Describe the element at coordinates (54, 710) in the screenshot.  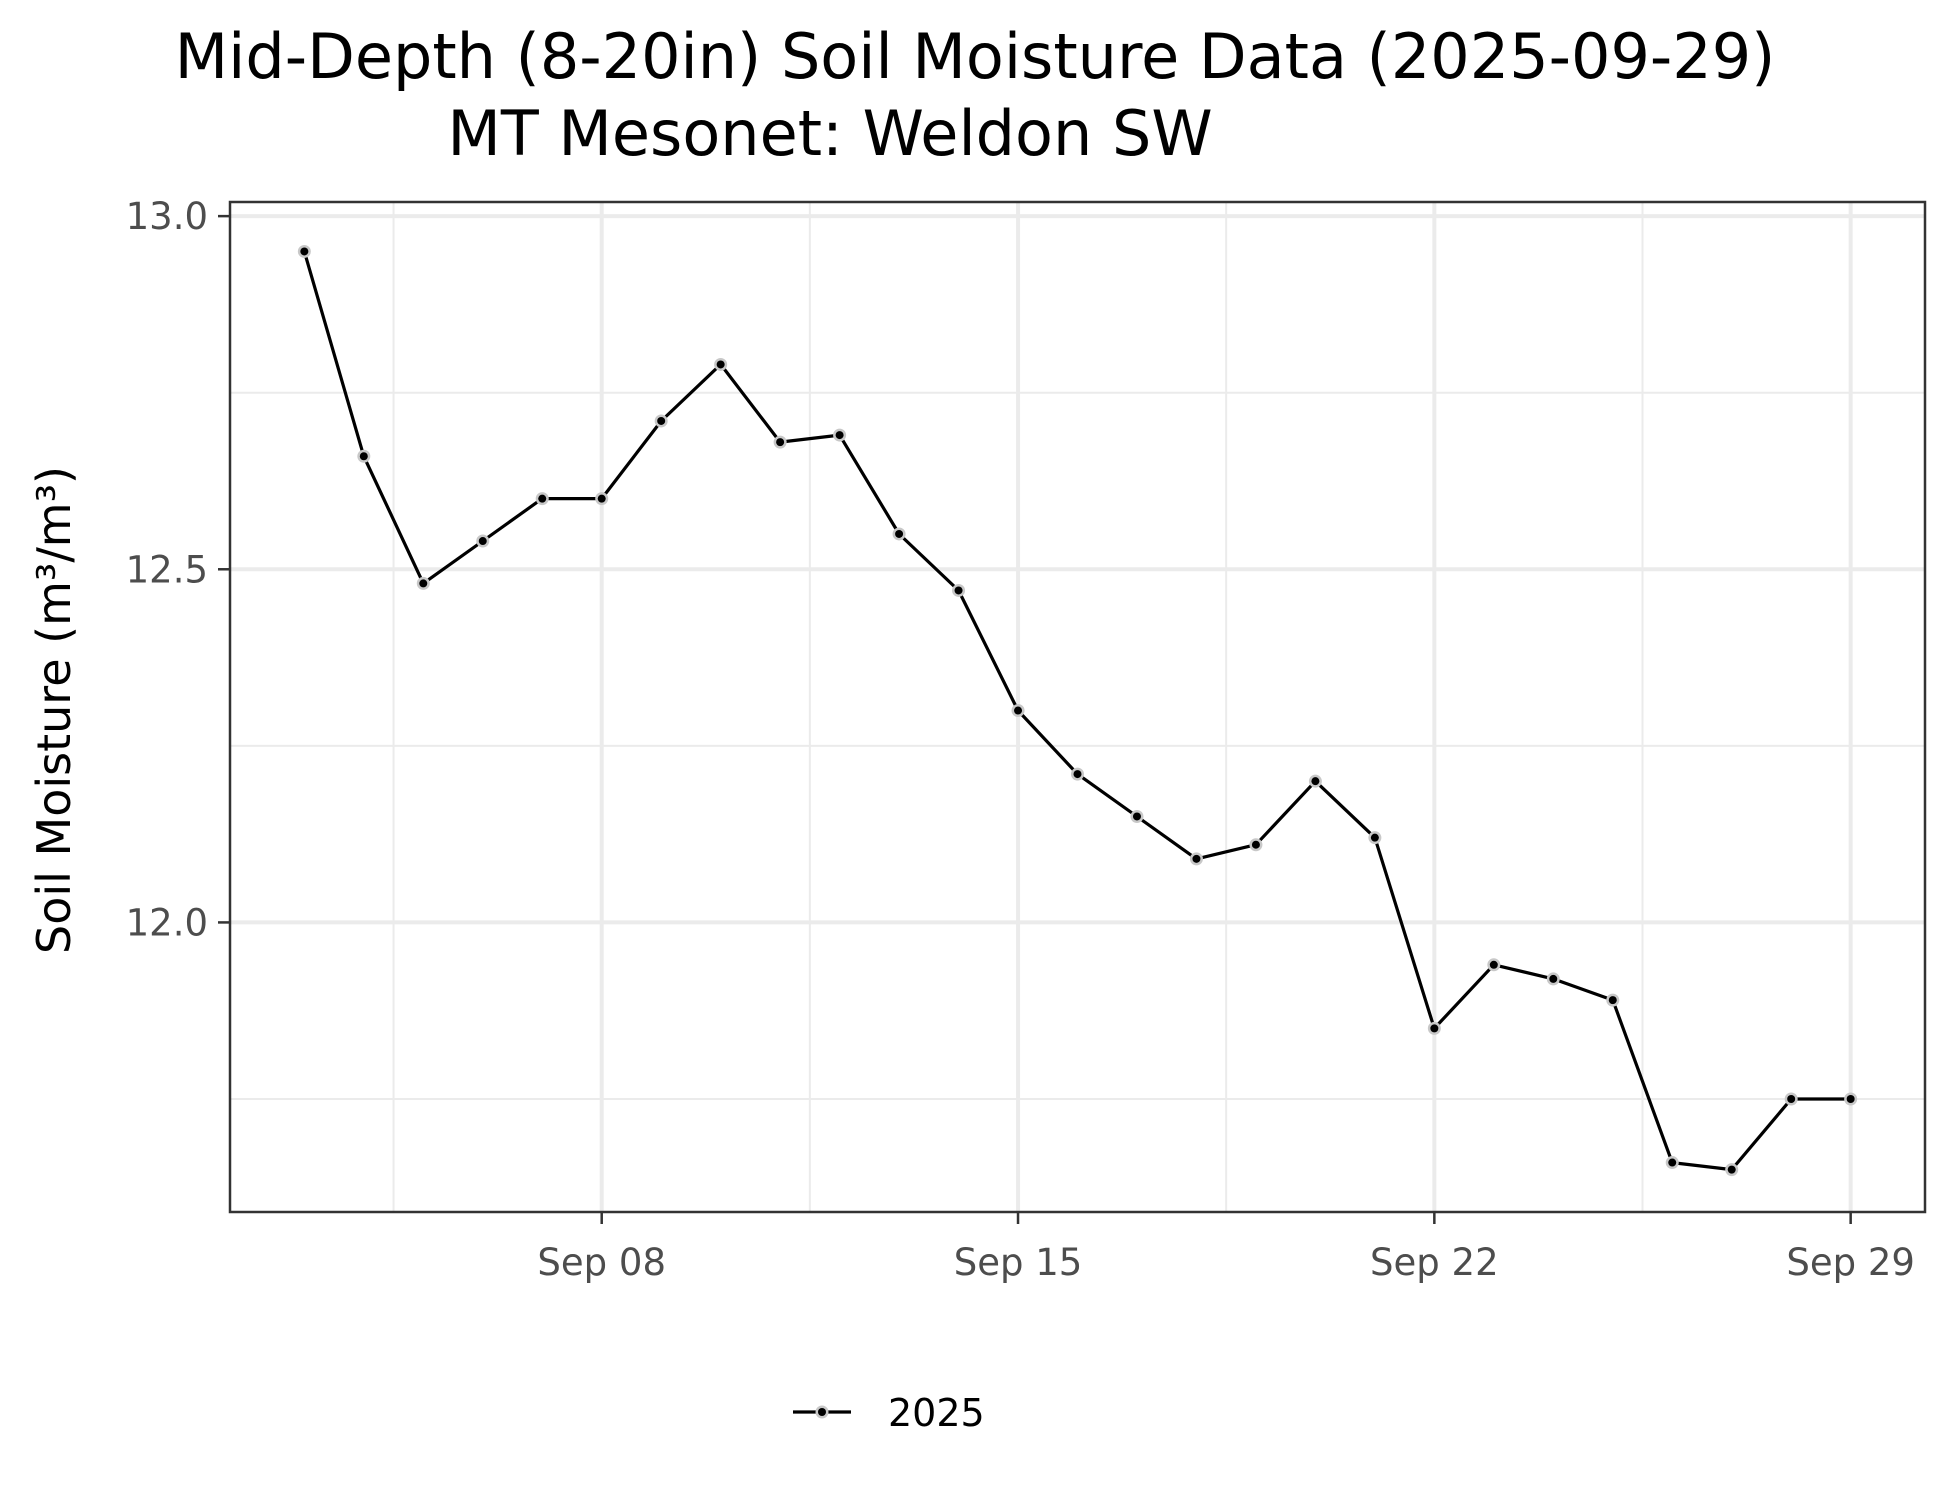
I see `y-axis-title: Soil Moisture (m³/m³)` at that location.